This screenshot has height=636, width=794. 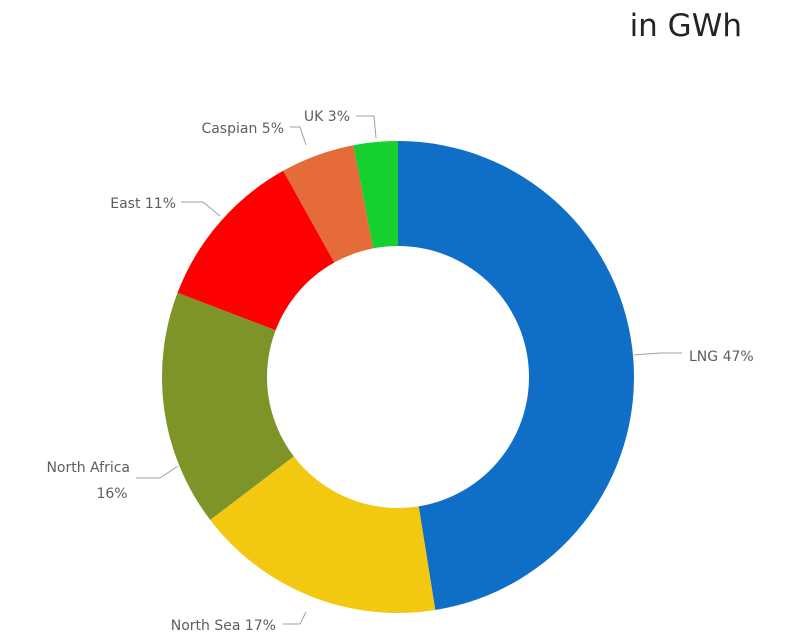 What do you see at coordinates (242, 129) in the screenshot?
I see `data-label-caspian: Caspian 5%` at bounding box center [242, 129].